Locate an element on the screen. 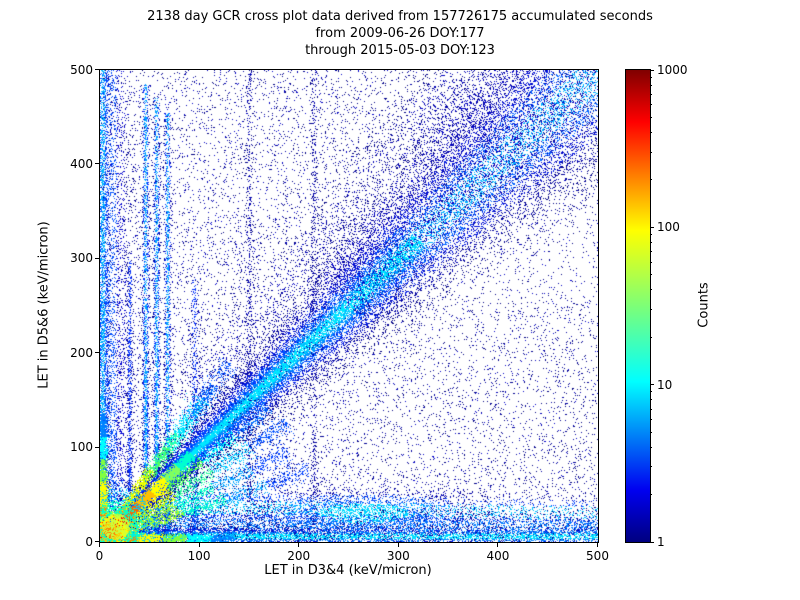  title-line-3: through 2015-05-03 DOY:123 is located at coordinates (400, 50).